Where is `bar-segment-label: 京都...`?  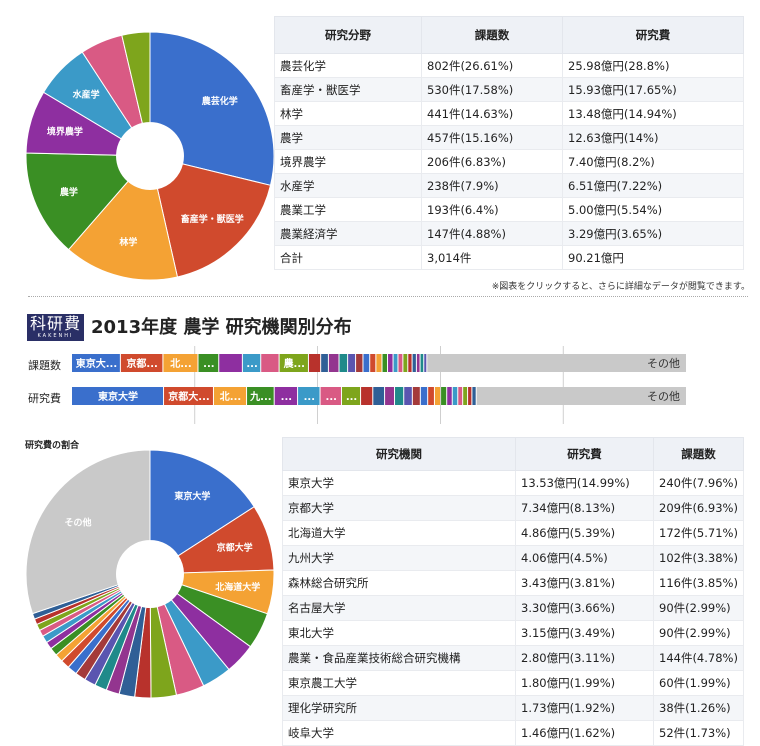 bar-segment-label: 京都... is located at coordinates (141, 363).